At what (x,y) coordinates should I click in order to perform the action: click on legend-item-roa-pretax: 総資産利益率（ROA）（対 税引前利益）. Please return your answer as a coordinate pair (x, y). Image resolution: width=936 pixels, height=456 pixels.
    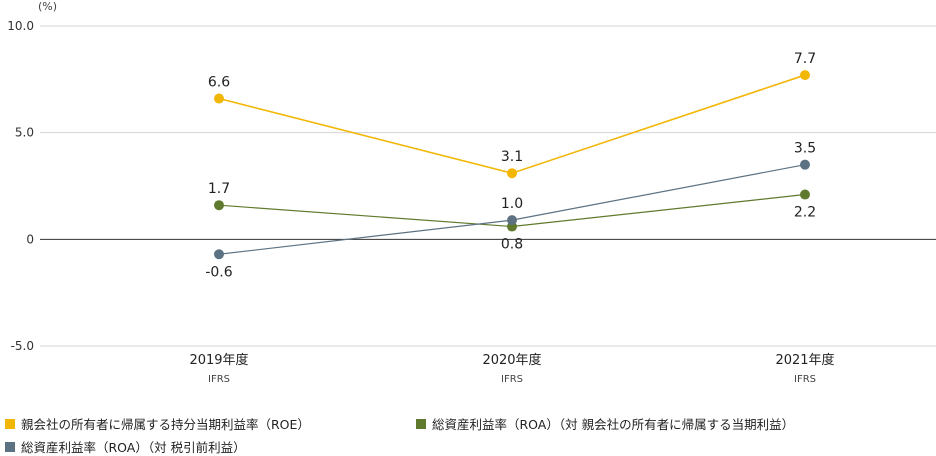
    Looking at the image, I should click on (125, 446).